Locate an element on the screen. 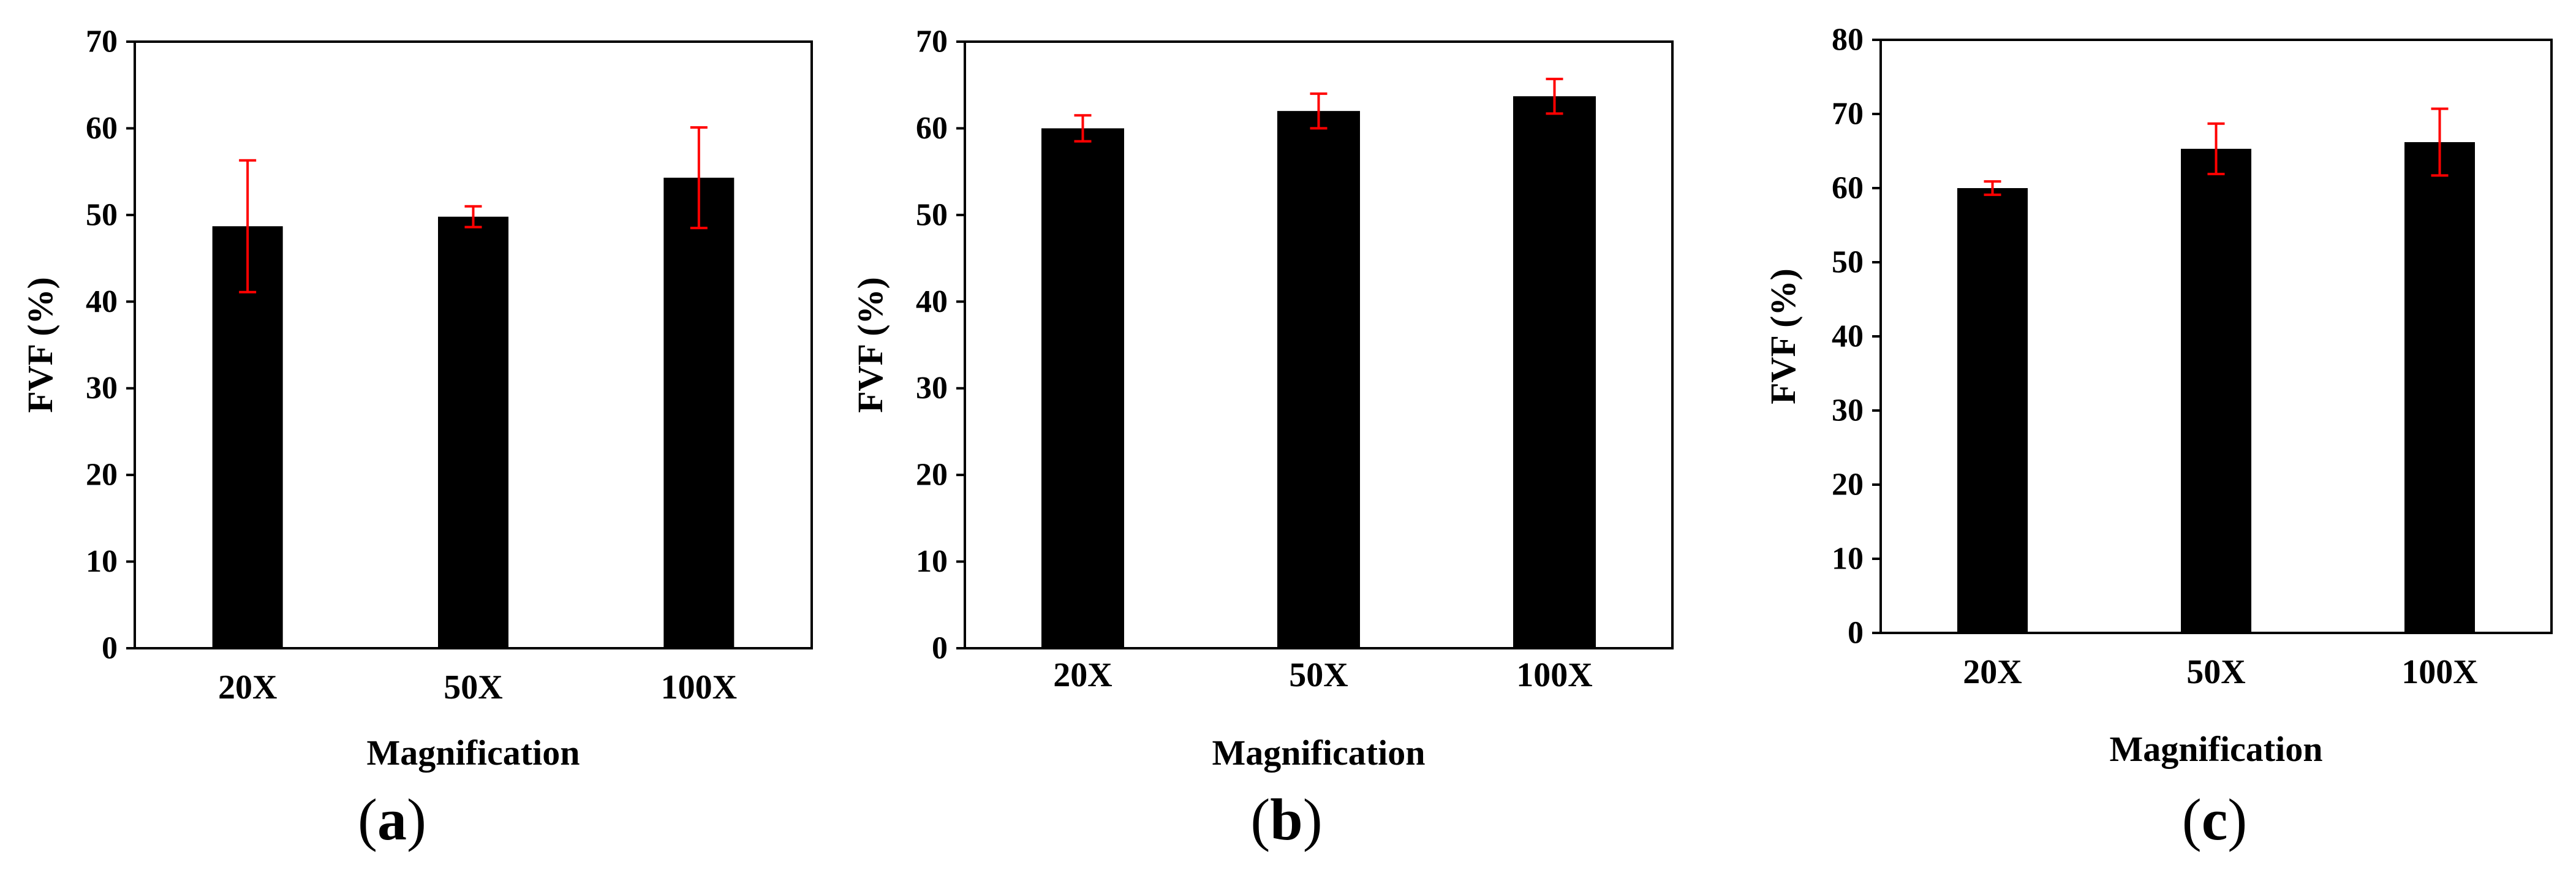 The width and height of the screenshot is (2576, 878). y-tick-label: 80 is located at coordinates (1848, 40).